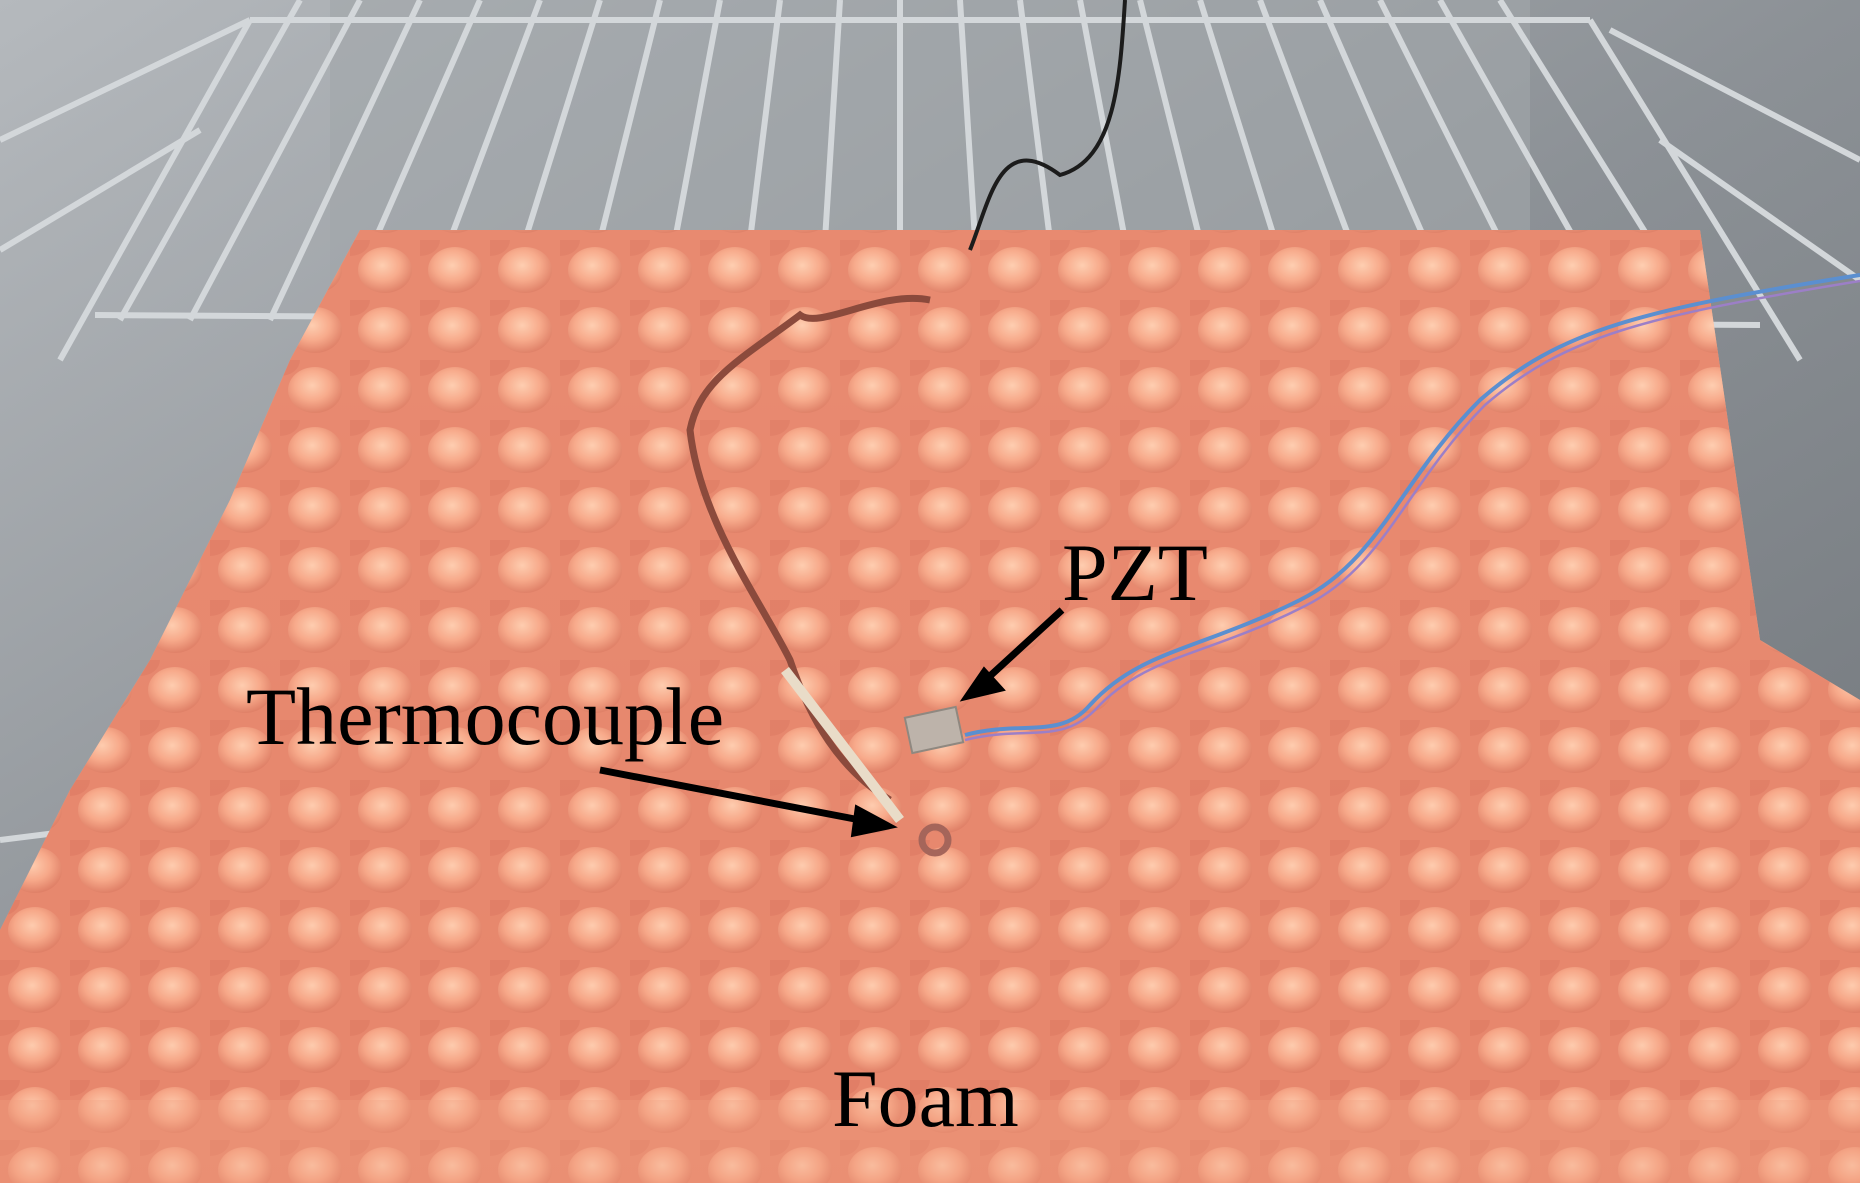 The height and width of the screenshot is (1183, 1860). What do you see at coordinates (935, 840) in the screenshot?
I see `thermocouple-ring` at bounding box center [935, 840].